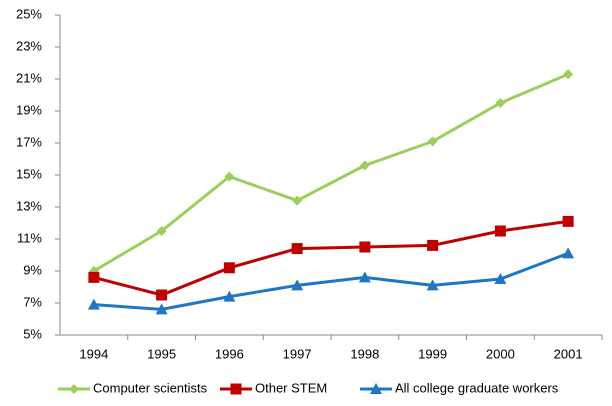 This screenshot has width=612, height=406. I want to click on y-tick-label: 7%, so click(32, 301).